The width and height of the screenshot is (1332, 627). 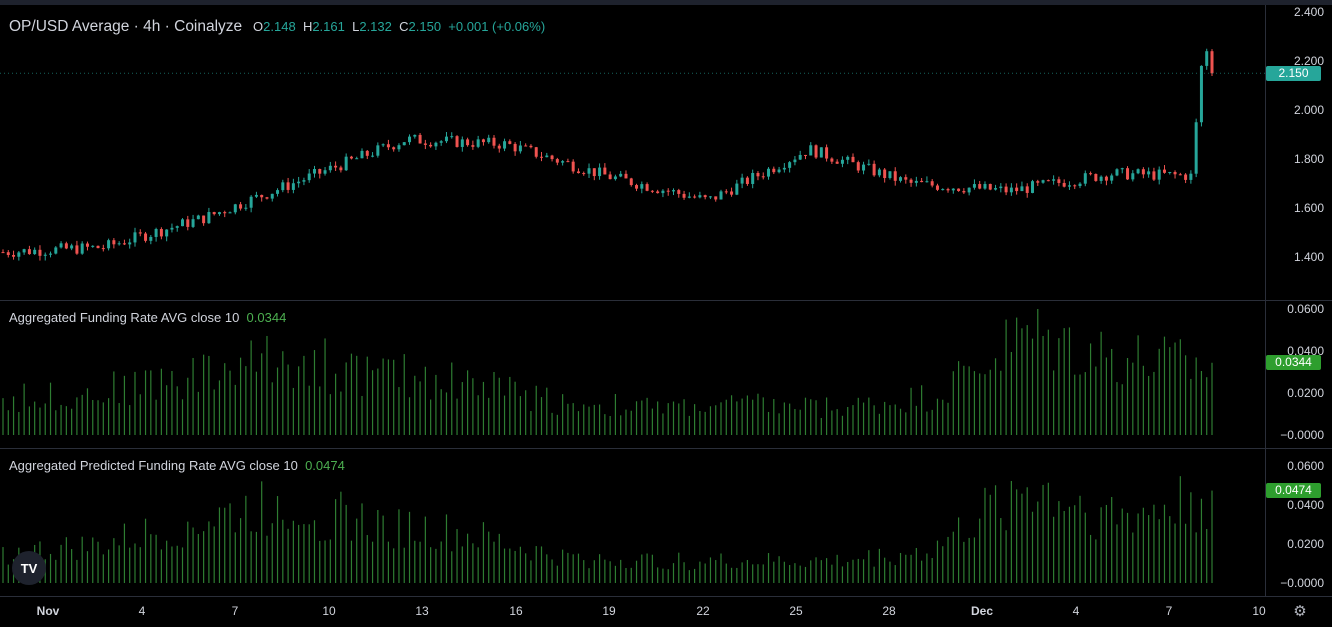 I want to click on price-tick: 1.800, so click(x=1308, y=159).